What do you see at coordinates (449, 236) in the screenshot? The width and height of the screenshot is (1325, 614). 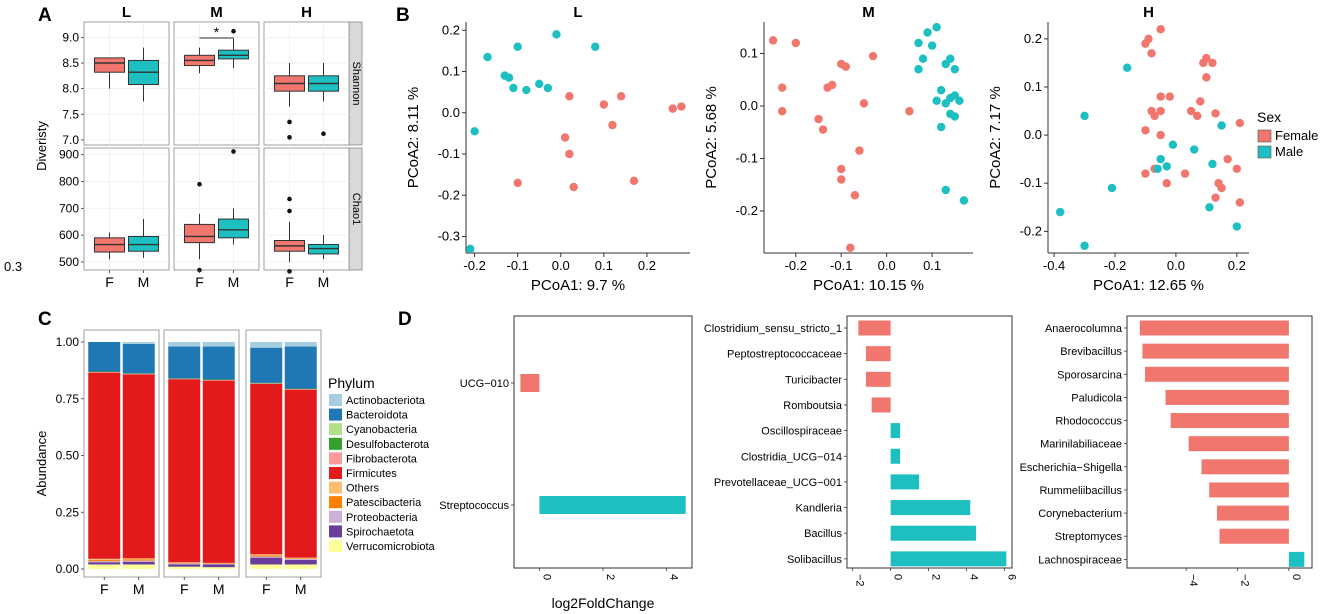 I see `y-tick-label: -0.3` at bounding box center [449, 236].